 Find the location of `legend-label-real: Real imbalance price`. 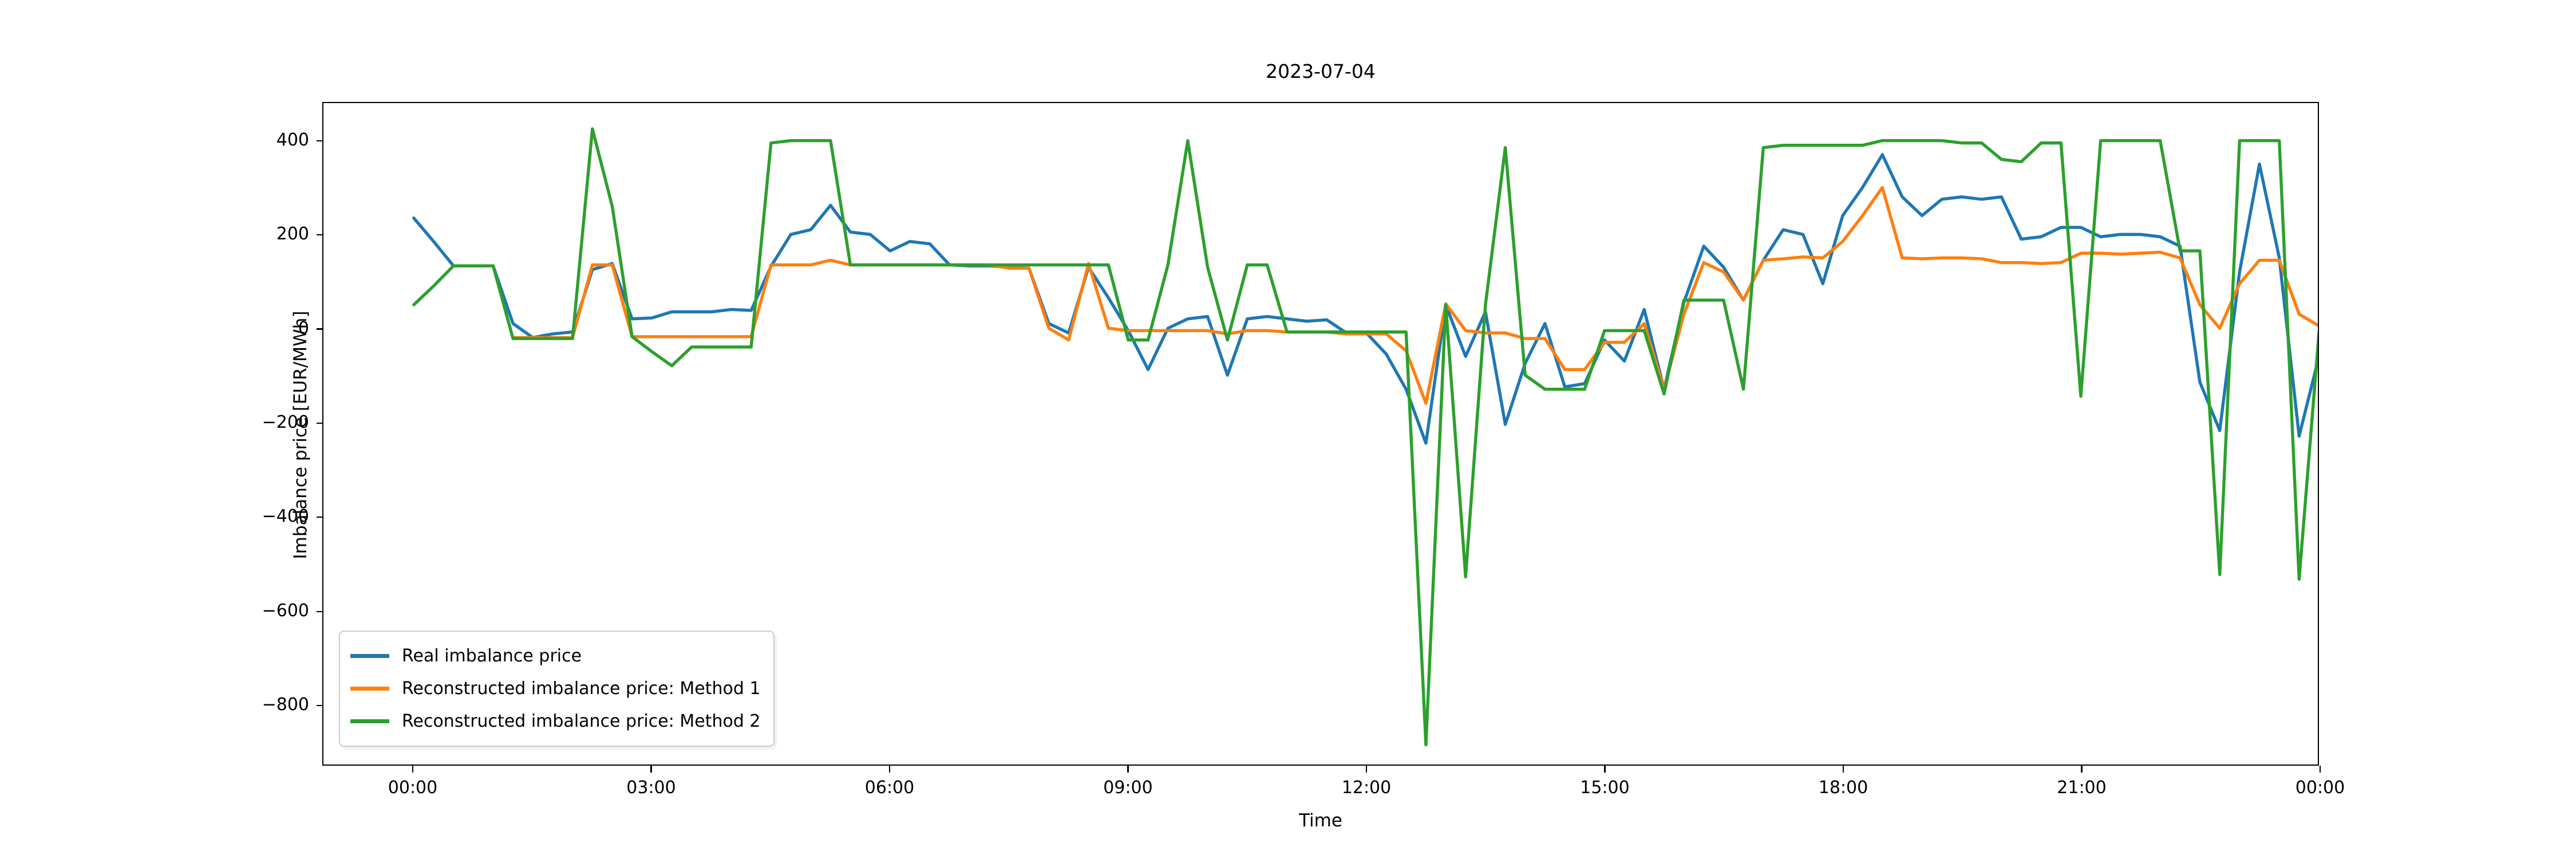

legend-label-real: Real imbalance price is located at coordinates (492, 655).